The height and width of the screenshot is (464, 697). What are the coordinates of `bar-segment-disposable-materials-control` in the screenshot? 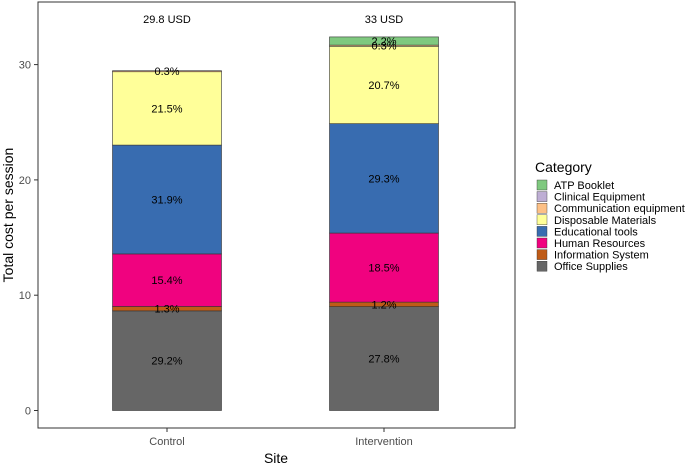 It's located at (167, 108).